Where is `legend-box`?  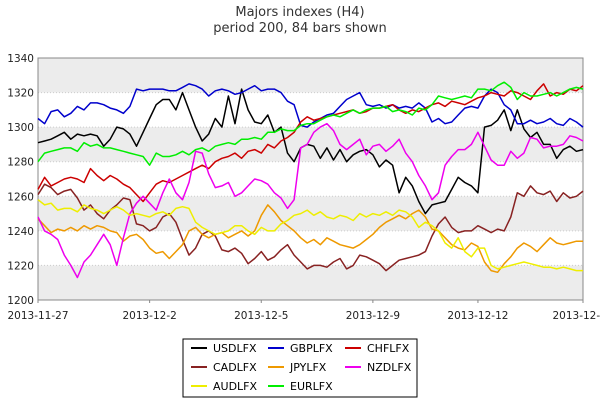 legend-box is located at coordinates (300, 368).